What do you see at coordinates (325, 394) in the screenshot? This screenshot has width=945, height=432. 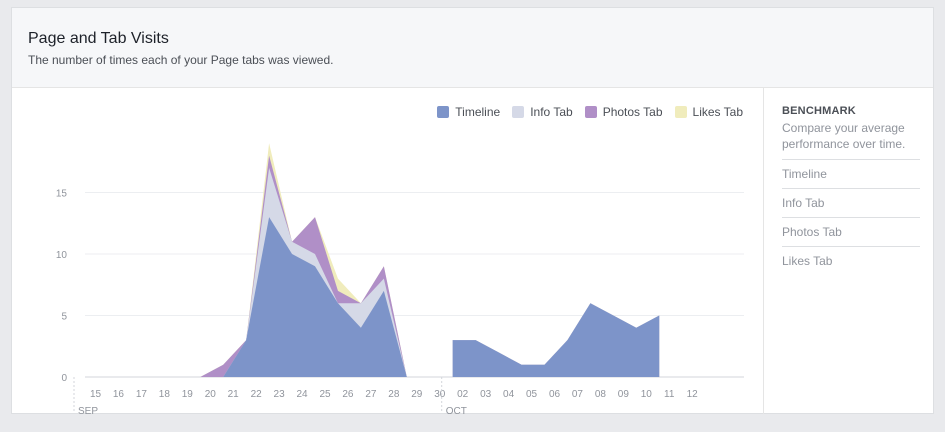 I see `x-tick-label: 25` at bounding box center [325, 394].